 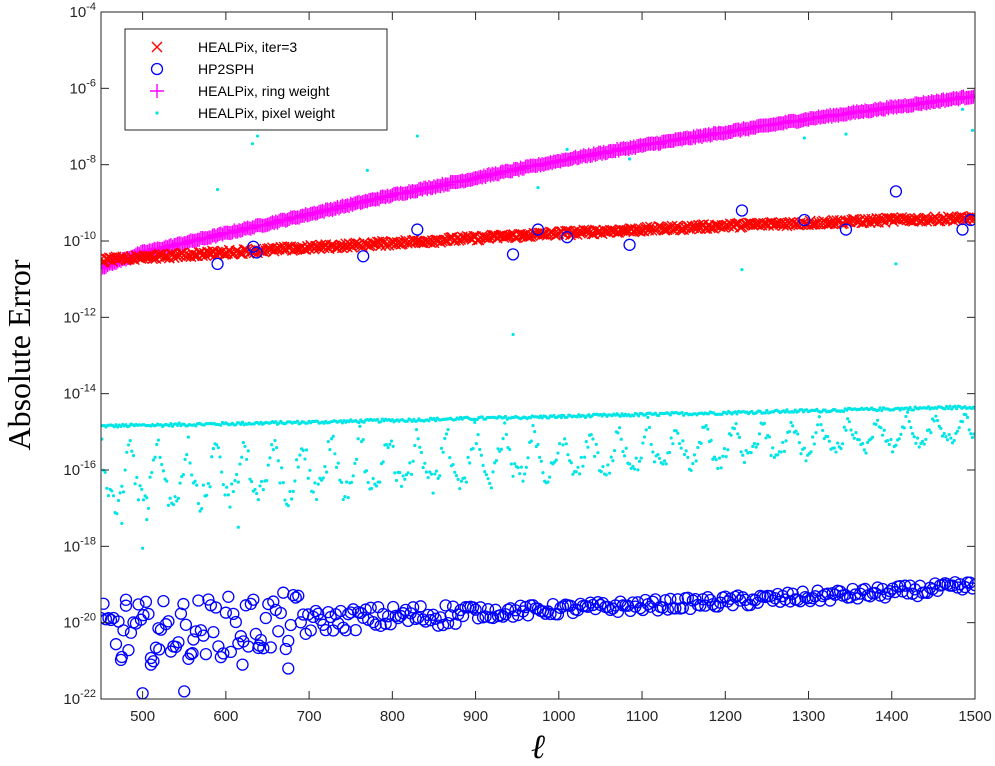 I want to click on y-tick-label: 10-14, so click(x=79, y=393).